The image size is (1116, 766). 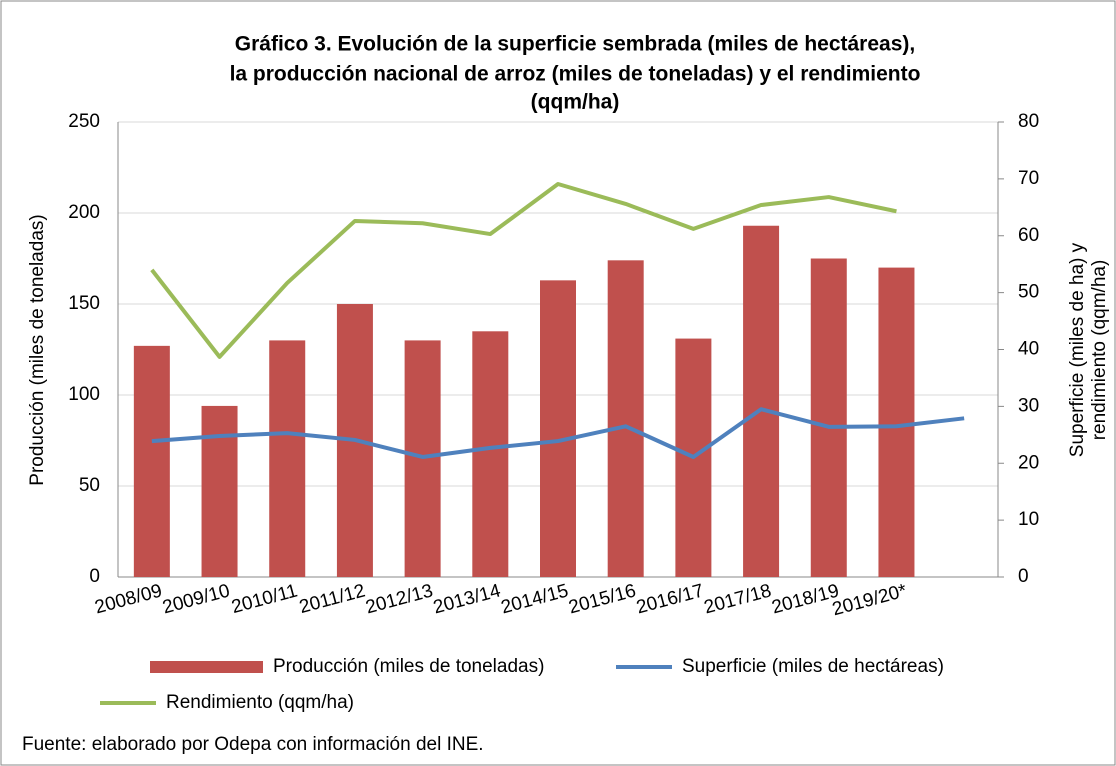 What do you see at coordinates (37, 349) in the screenshot?
I see `y-axis-label: Producción (miles de toneladas)` at bounding box center [37, 349].